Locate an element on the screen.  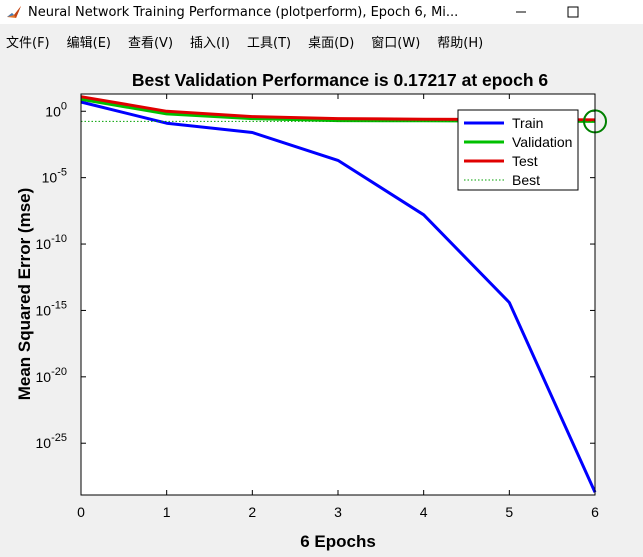
x-tick-label: 0 is located at coordinates (81, 512).